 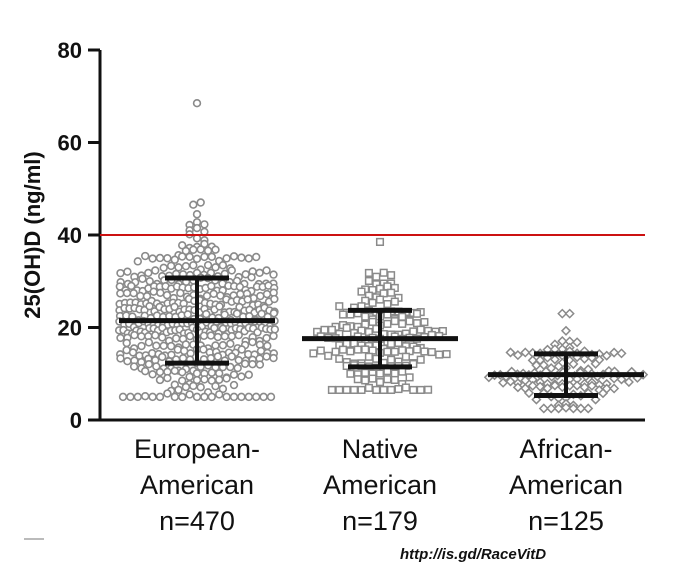 I want to click on y-ticks: 0 20 40 60 80, so click(x=79, y=235).